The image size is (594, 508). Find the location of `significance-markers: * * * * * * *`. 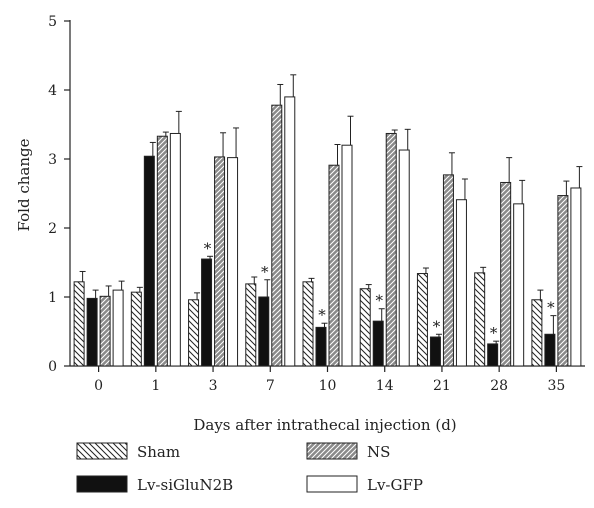

significance-markers: * * * * * * * is located at coordinates (379, 290).